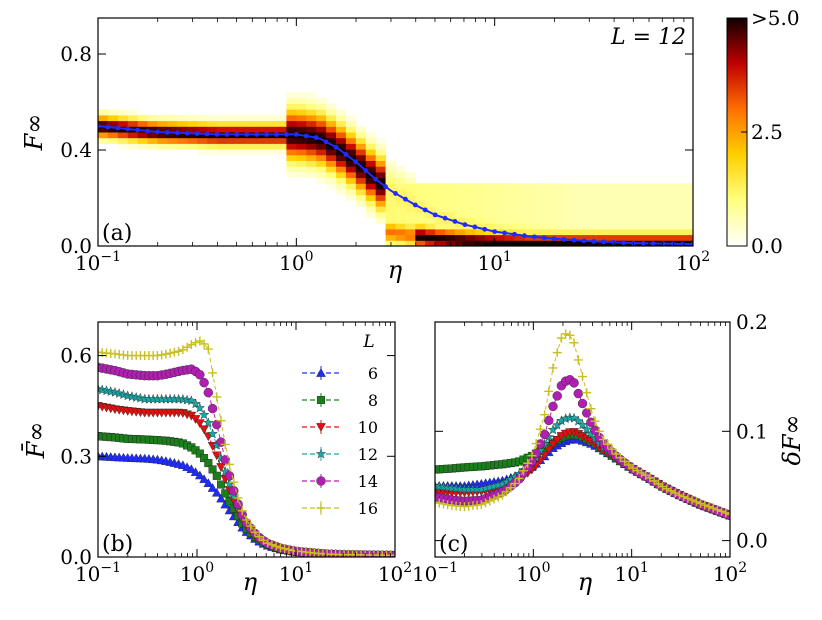 Image resolution: width=822 pixels, height=620 pixels. Describe the element at coordinates (98, 573) in the screenshot. I see `x-tick-label: 10⁻¹` at that location.